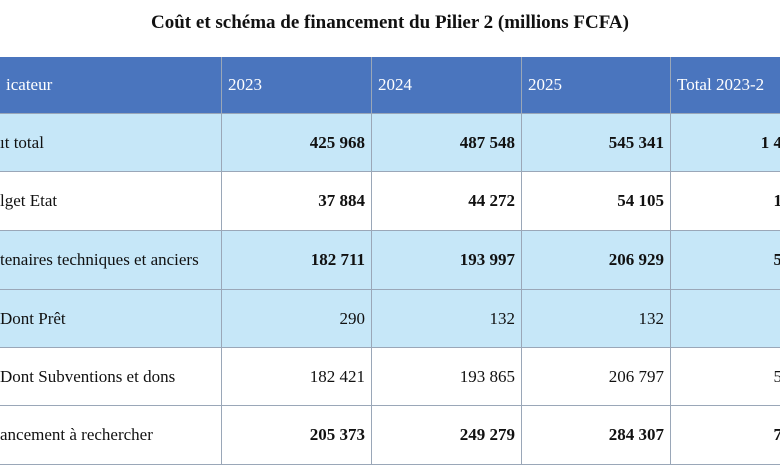 This screenshot has height=470, width=780. Describe the element at coordinates (111, 435) in the screenshot. I see `table-cell: ancement à rechercher` at that location.